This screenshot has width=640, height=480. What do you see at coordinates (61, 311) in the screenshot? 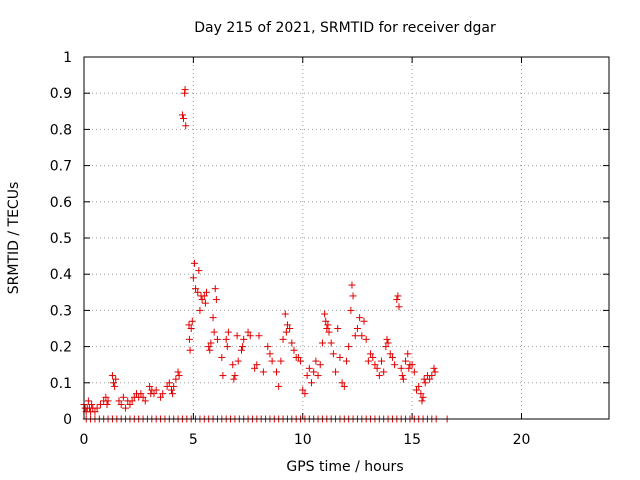
I see `y-tick-label: 0.3` at bounding box center [61, 311].